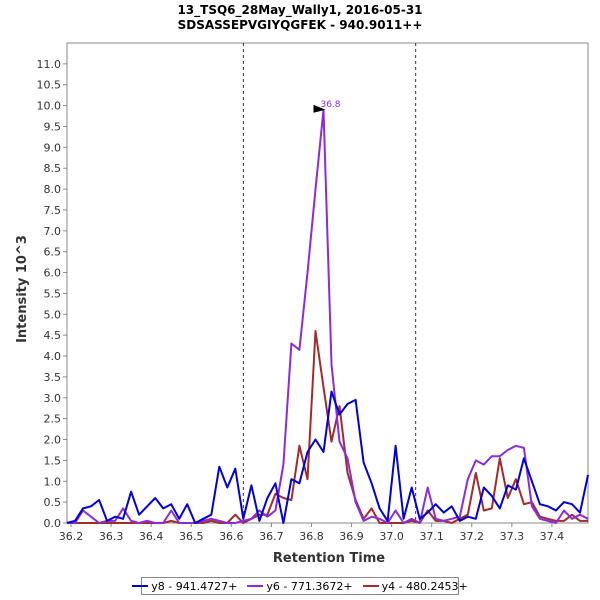 The width and height of the screenshot is (600, 600). Describe the element at coordinates (53, 231) in the screenshot. I see `y-tick-label: 7.0` at that location.